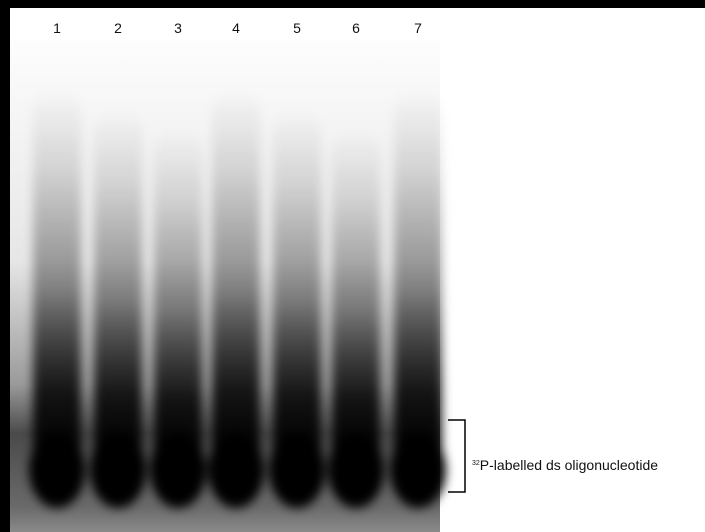 The width and height of the screenshot is (705, 532). I want to click on lane-label: 1, so click(57, 28).